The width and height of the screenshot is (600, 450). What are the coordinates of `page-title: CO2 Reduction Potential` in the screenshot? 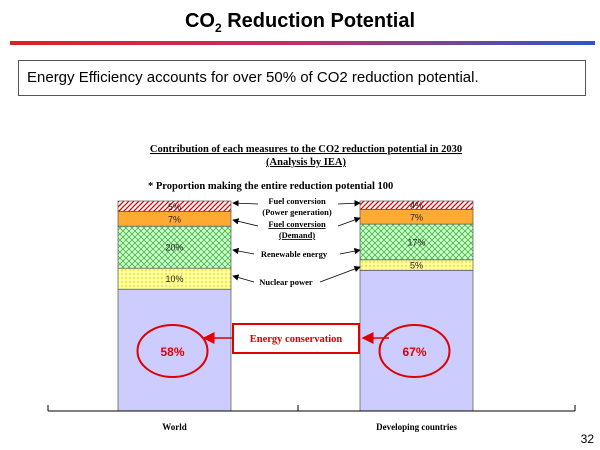 It's located at (300, 22).